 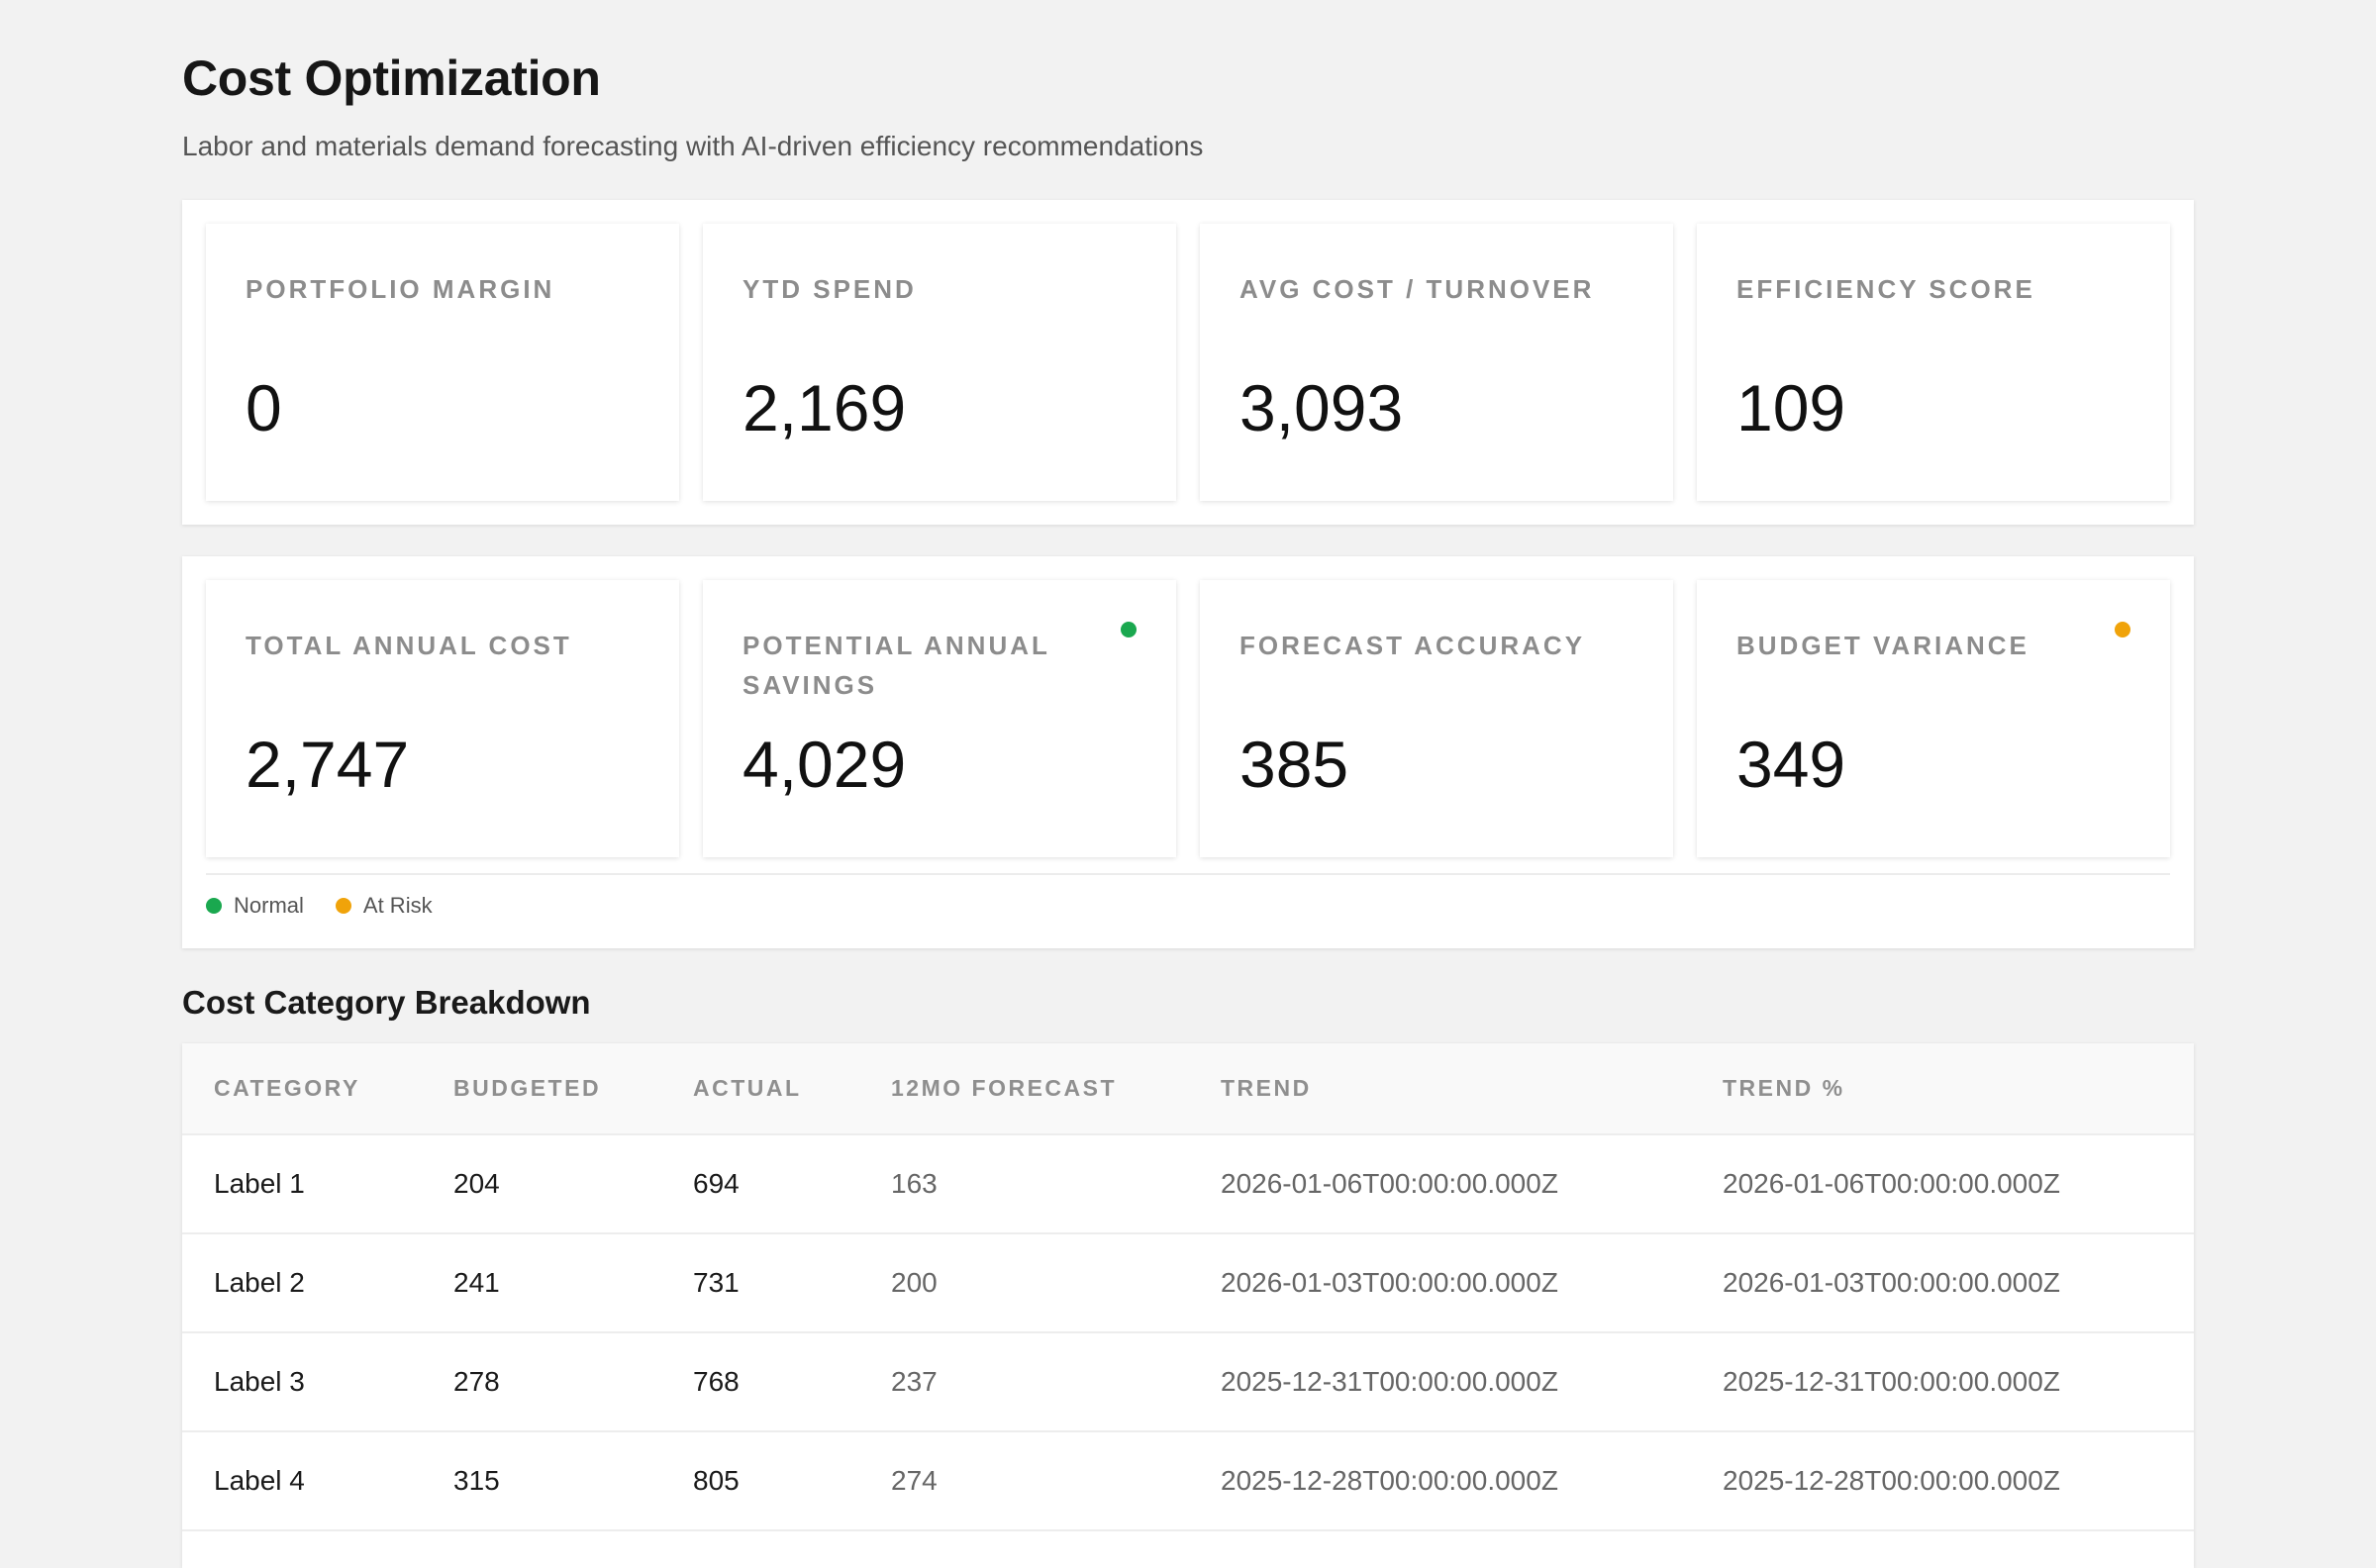 I want to click on kpi-value: 2,169, so click(x=825, y=407).